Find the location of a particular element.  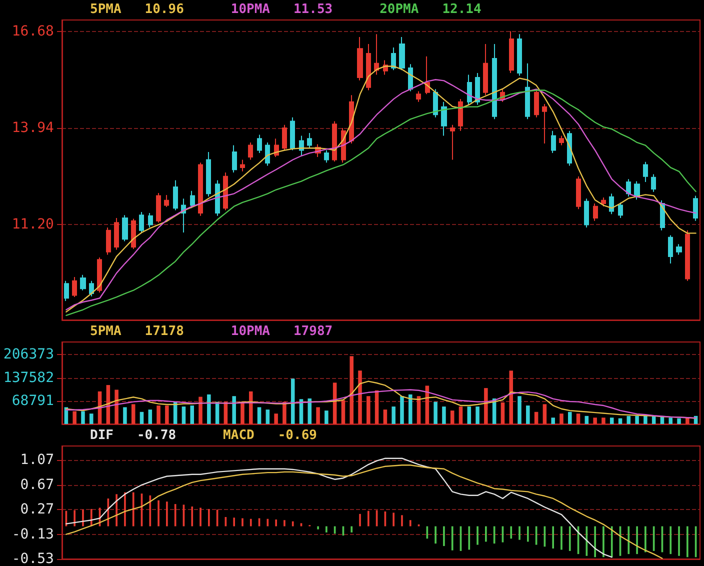

text: 10PMA is located at coordinates (250, 9).